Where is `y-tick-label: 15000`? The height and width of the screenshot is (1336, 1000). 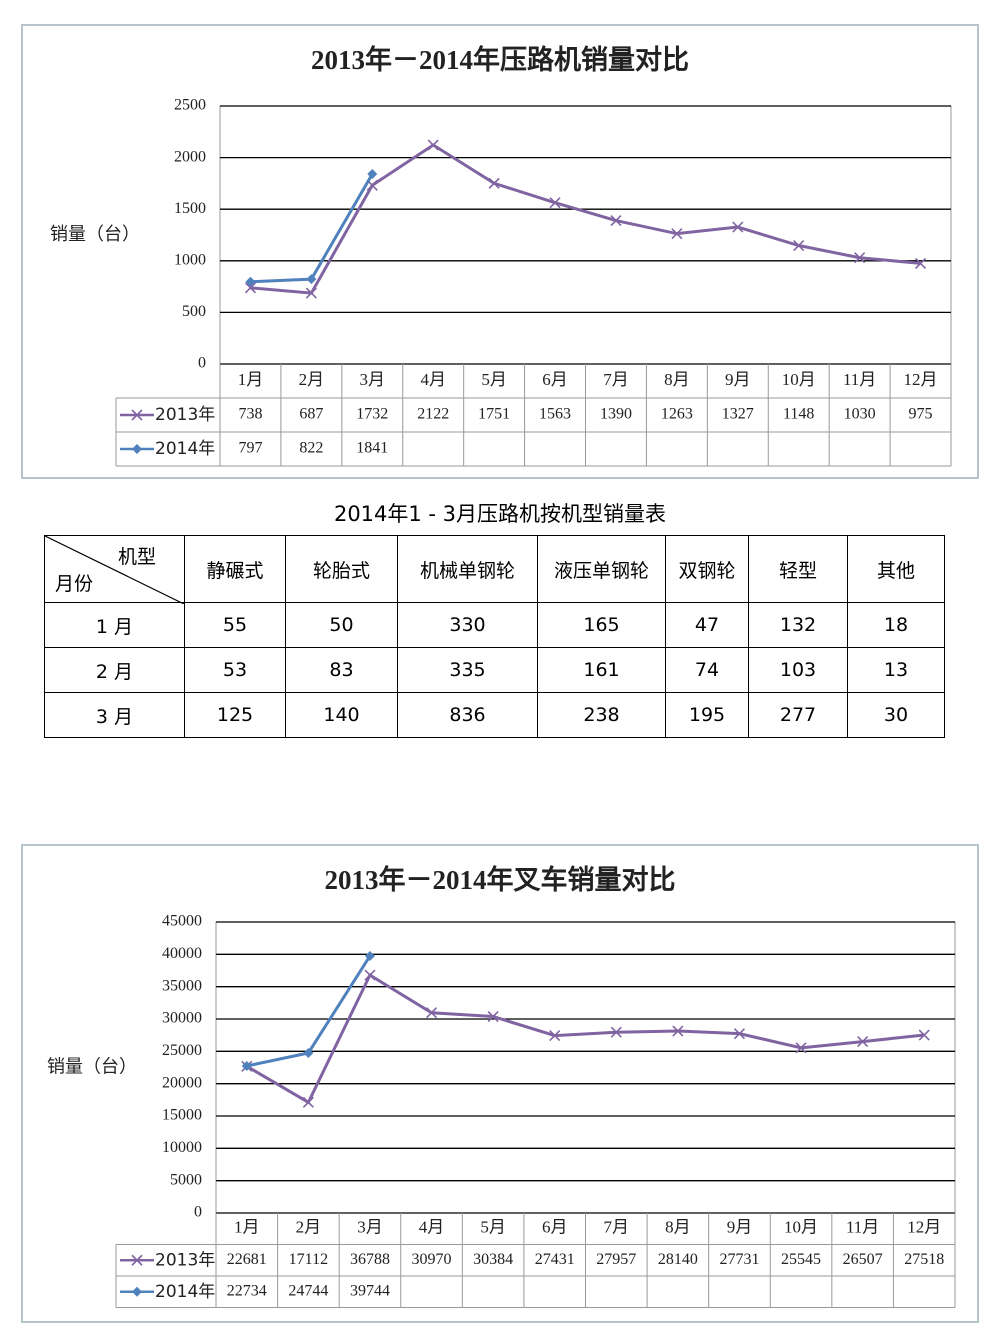
y-tick-label: 15000 is located at coordinates (182, 1115).